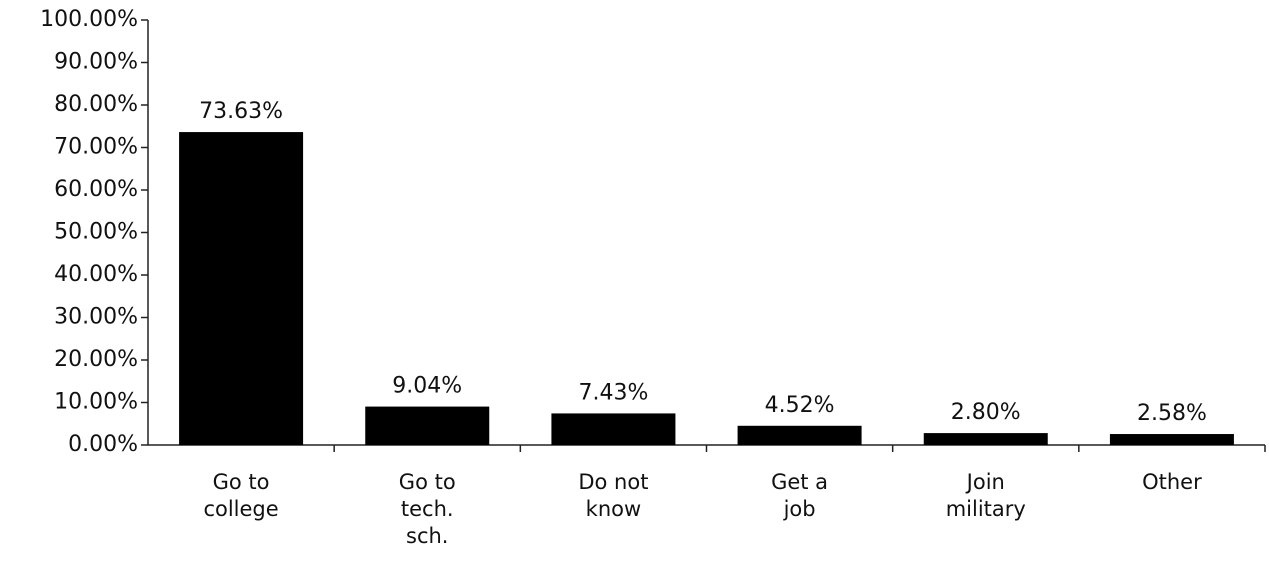  I want to click on y-tick-label: 90.00%, so click(96, 62).